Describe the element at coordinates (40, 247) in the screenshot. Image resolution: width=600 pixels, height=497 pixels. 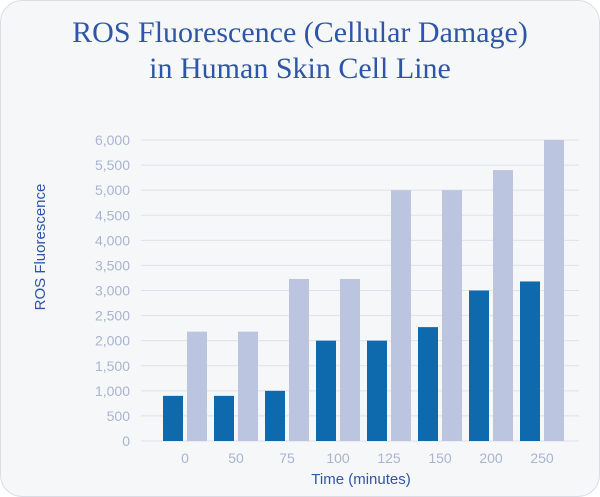
I see `y-axis-label: ROS Fluorescence` at that location.